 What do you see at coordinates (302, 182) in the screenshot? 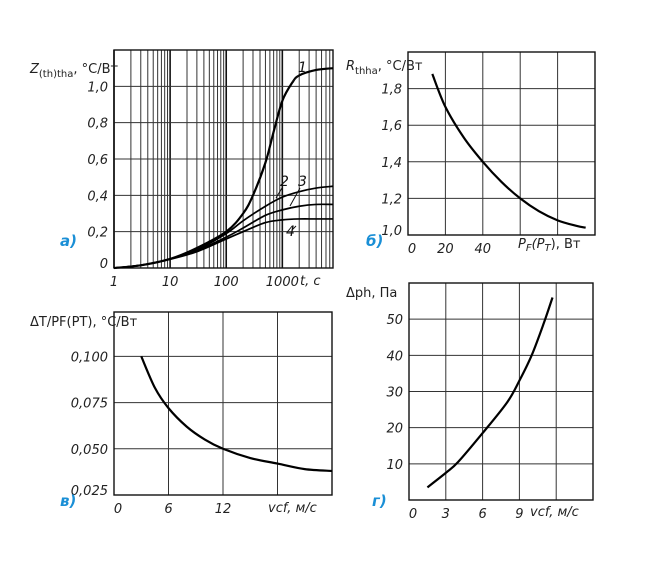
I see `curve-label-3: 3` at bounding box center [302, 182].